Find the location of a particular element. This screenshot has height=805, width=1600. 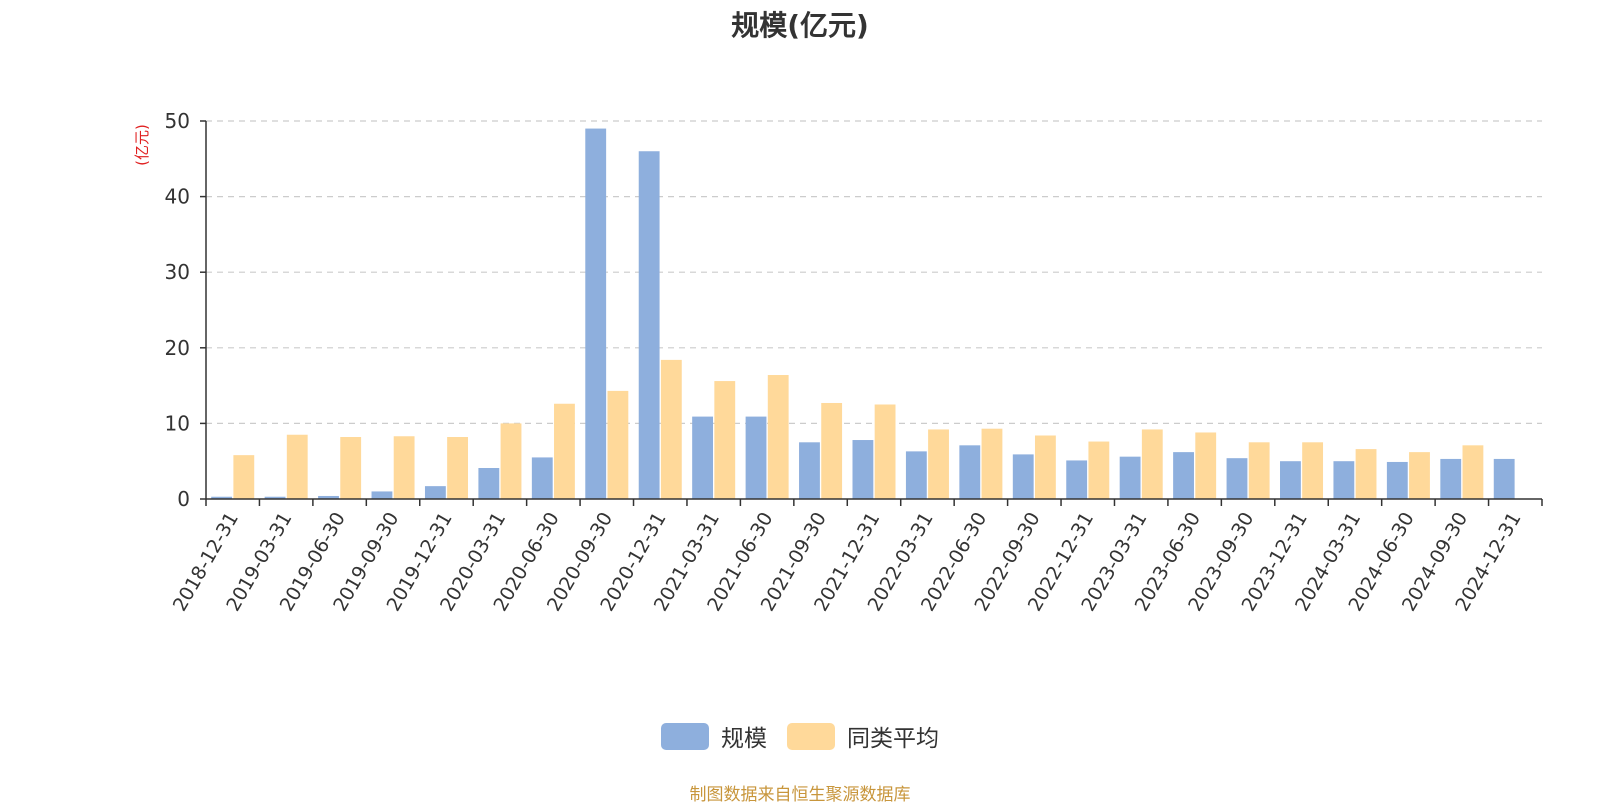

legend: 规模 同类平均 is located at coordinates (800, 736).